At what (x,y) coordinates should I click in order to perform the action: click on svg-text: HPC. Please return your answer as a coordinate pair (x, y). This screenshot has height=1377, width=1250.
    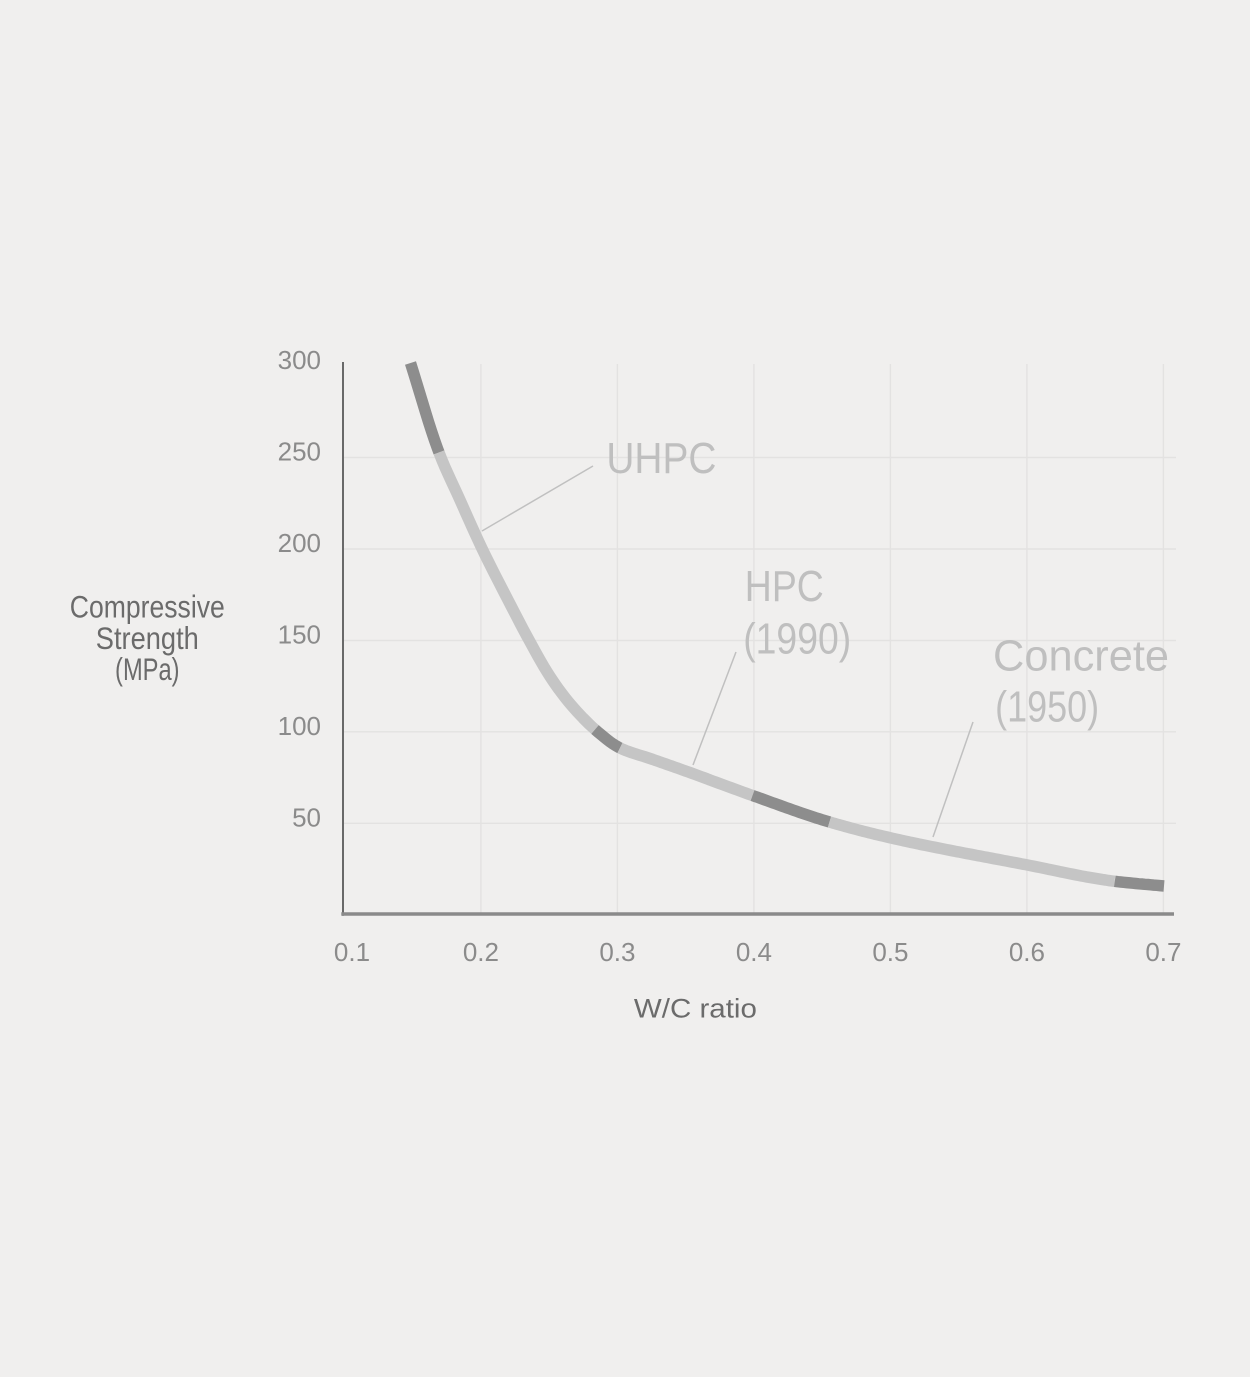
    Looking at the image, I should click on (784, 586).